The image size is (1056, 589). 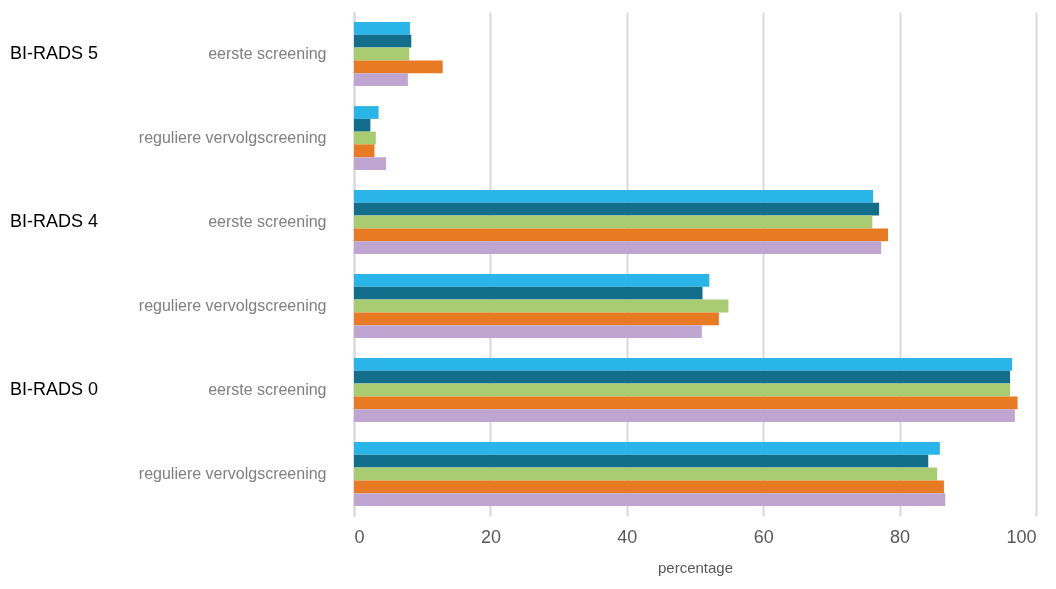 What do you see at coordinates (54, 389) in the screenshot?
I see `text: BI-RADS 0` at bounding box center [54, 389].